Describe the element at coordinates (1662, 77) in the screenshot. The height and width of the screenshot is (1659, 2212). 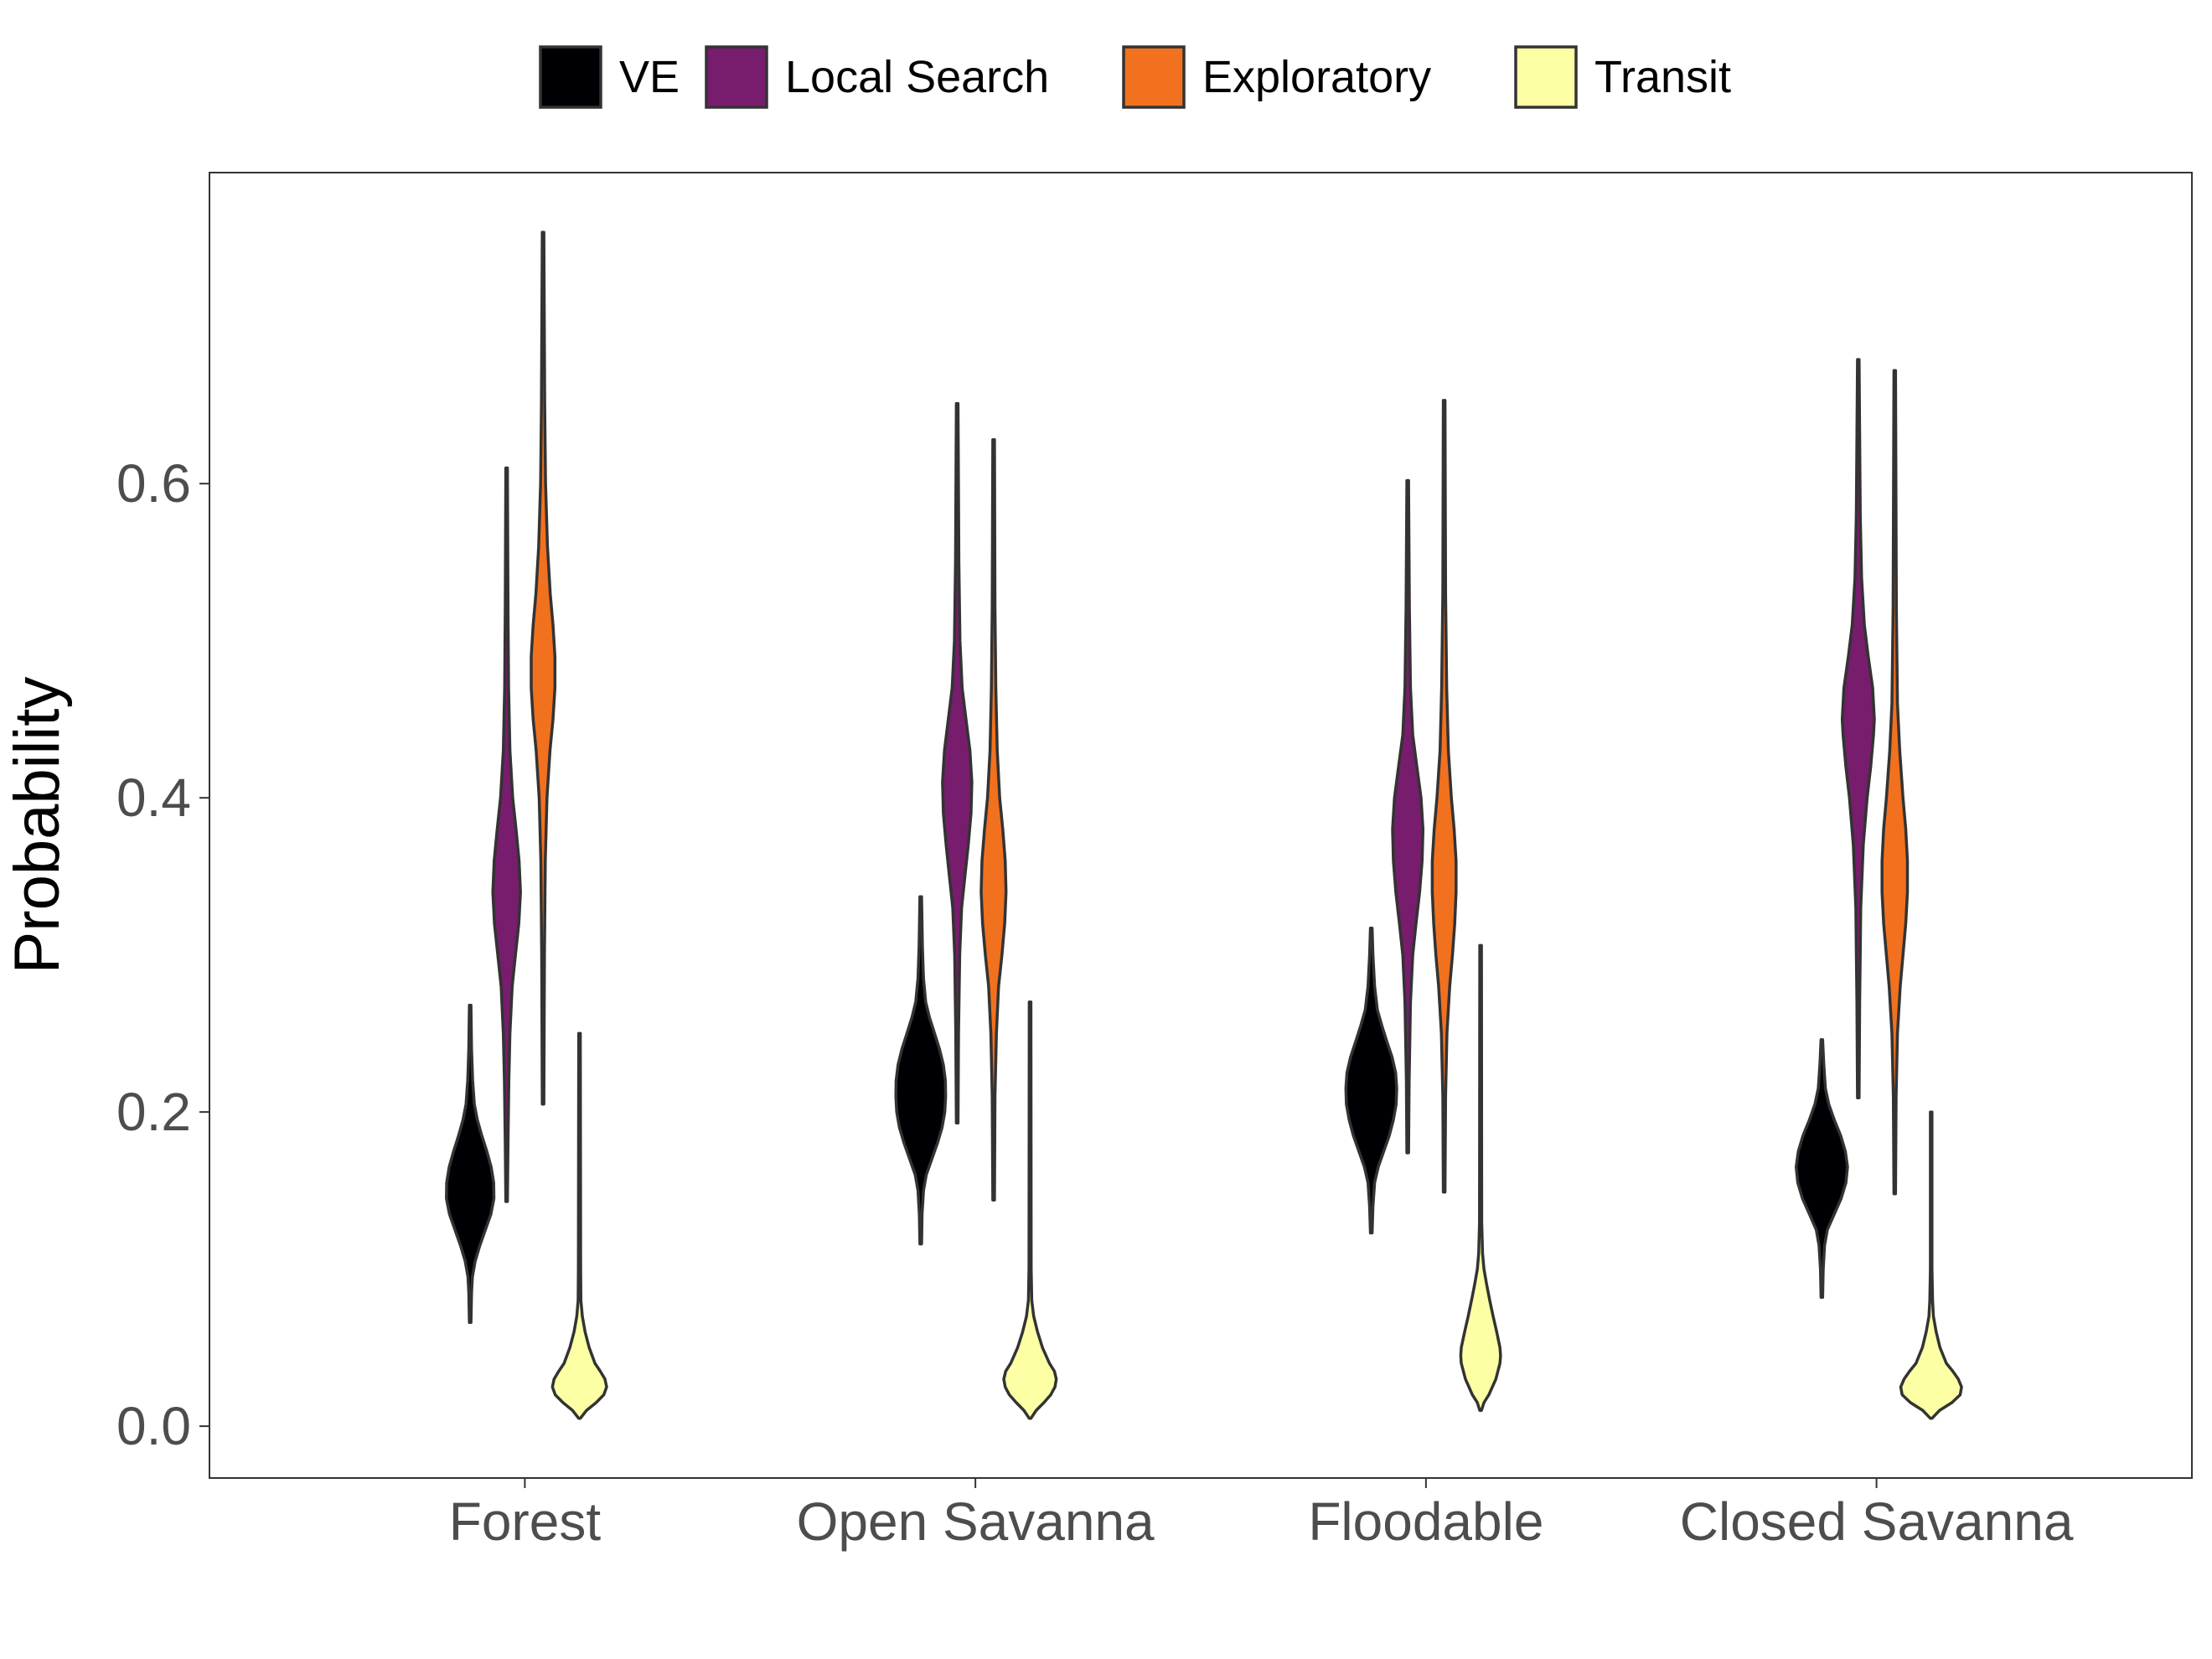
I see `legend-label: Transit` at that location.